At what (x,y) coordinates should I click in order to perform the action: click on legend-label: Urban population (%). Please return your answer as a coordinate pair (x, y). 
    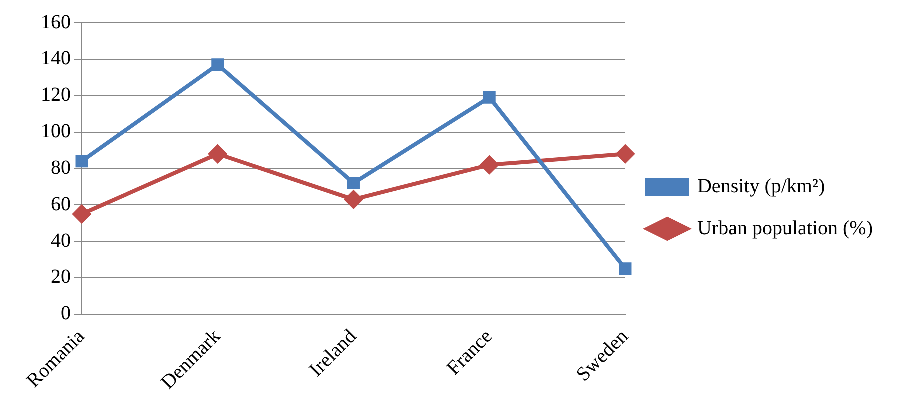
    Looking at the image, I should click on (785, 228).